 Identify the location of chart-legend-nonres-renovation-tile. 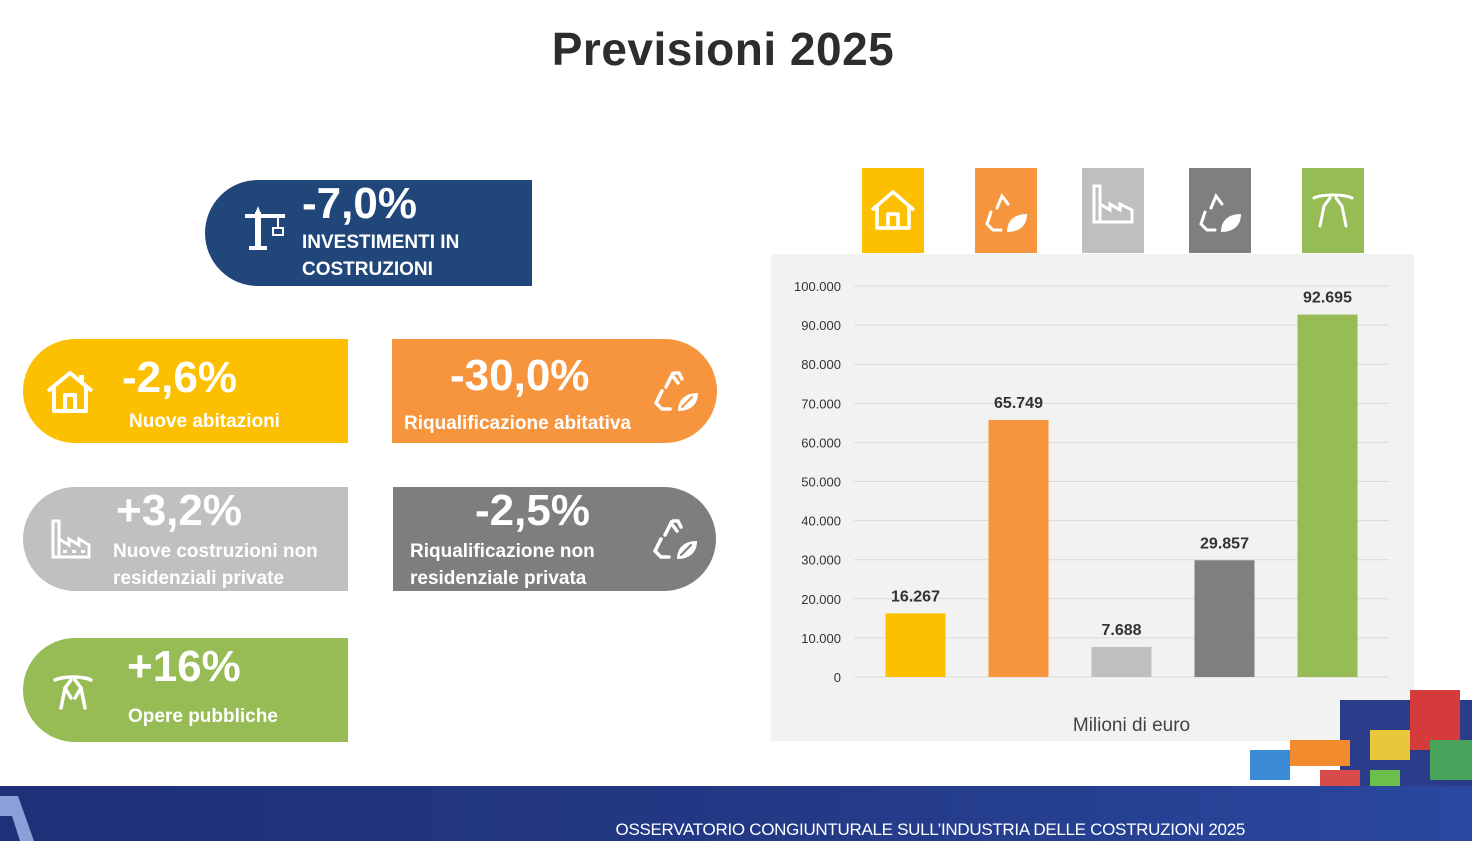
(1220, 210).